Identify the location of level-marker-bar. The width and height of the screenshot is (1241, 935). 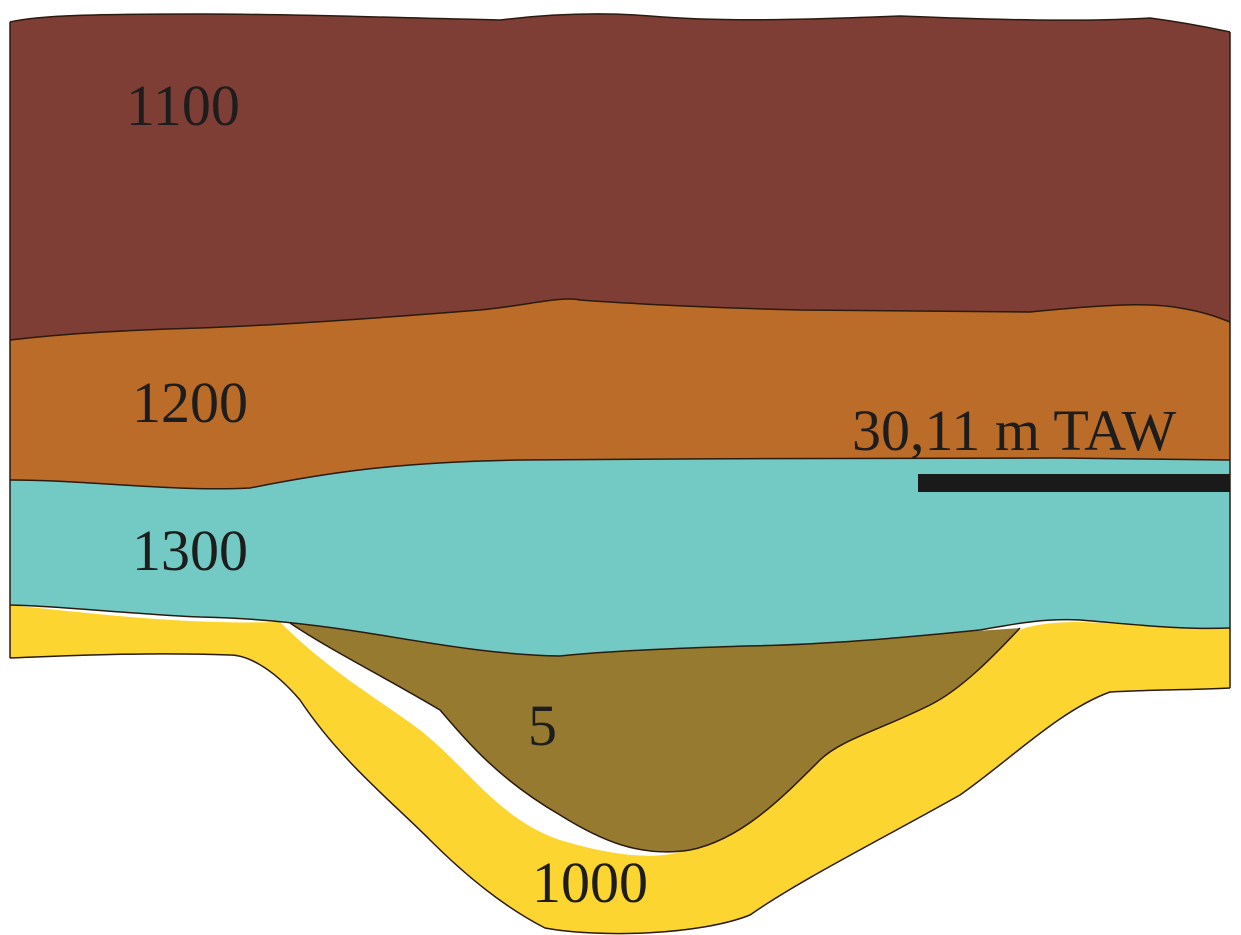
(1074, 483).